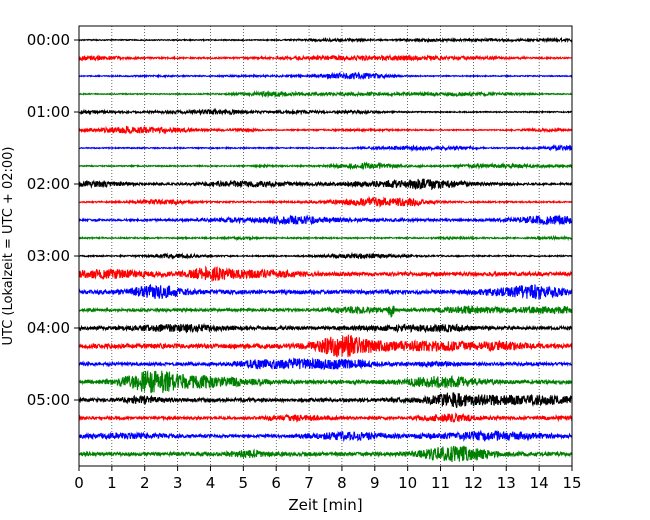 This screenshot has width=650, height=520. What do you see at coordinates (473, 483) in the screenshot?
I see `x-tick-label: 12` at bounding box center [473, 483].